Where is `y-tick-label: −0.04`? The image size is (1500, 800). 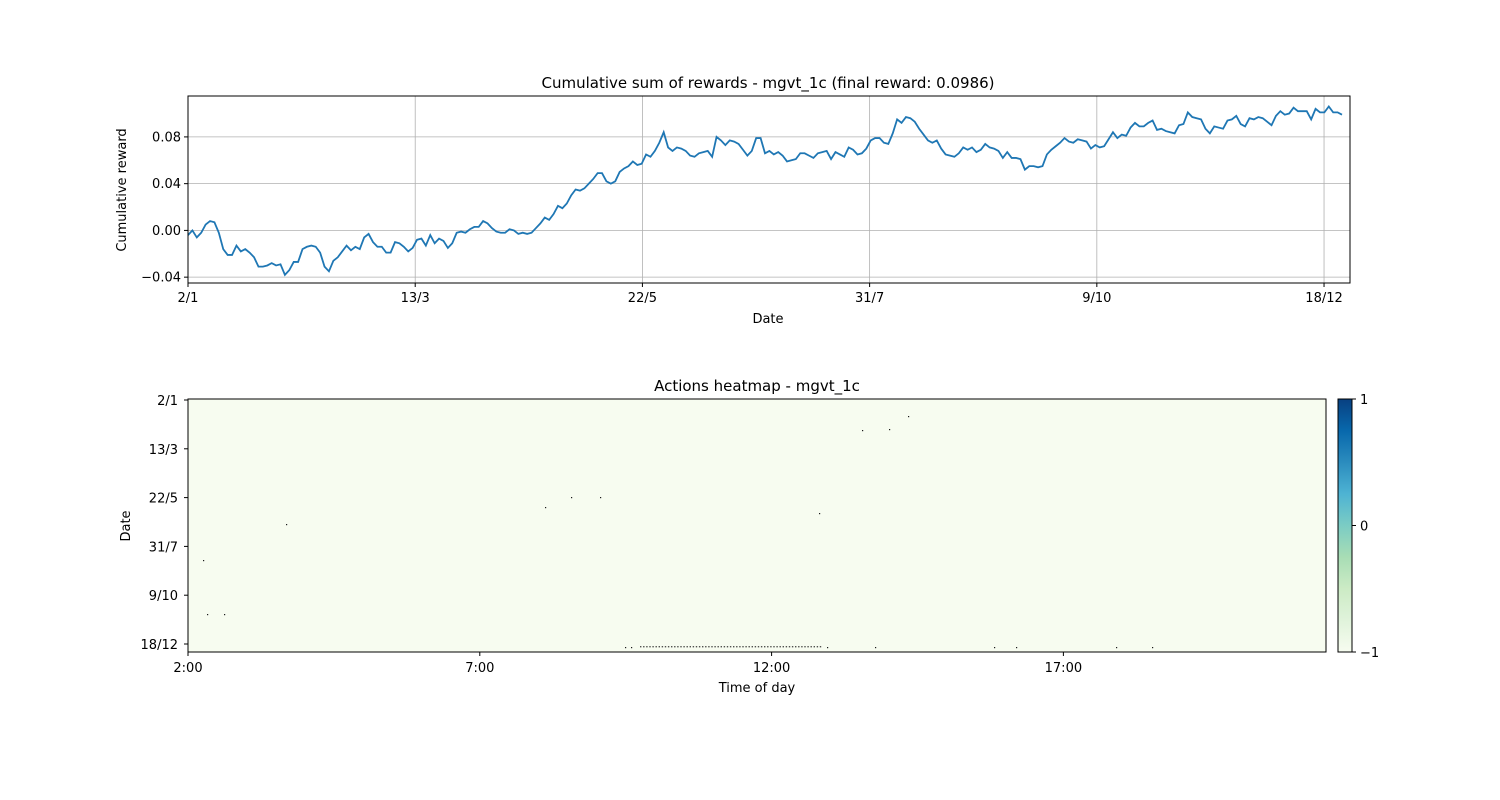
y-tick-label: −0.04 is located at coordinates (161, 278).